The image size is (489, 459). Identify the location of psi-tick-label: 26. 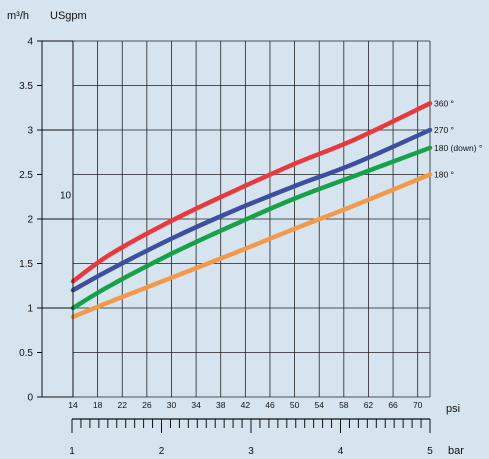
(147, 405).